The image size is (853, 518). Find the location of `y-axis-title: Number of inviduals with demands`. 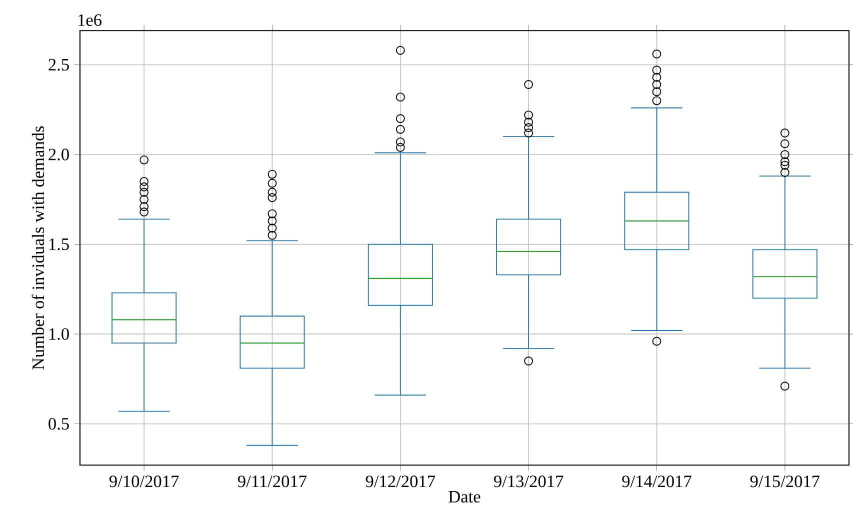

y-axis-title: Number of inviduals with demands is located at coordinates (38, 248).